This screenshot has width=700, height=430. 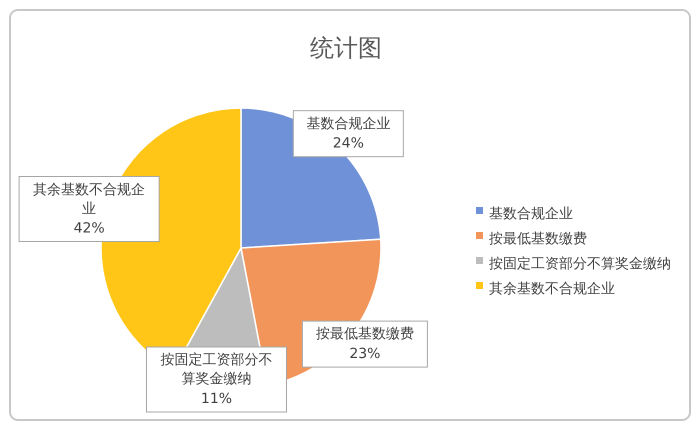 What do you see at coordinates (348, 124) in the screenshot?
I see `slice-label: 基数合规企业` at bounding box center [348, 124].